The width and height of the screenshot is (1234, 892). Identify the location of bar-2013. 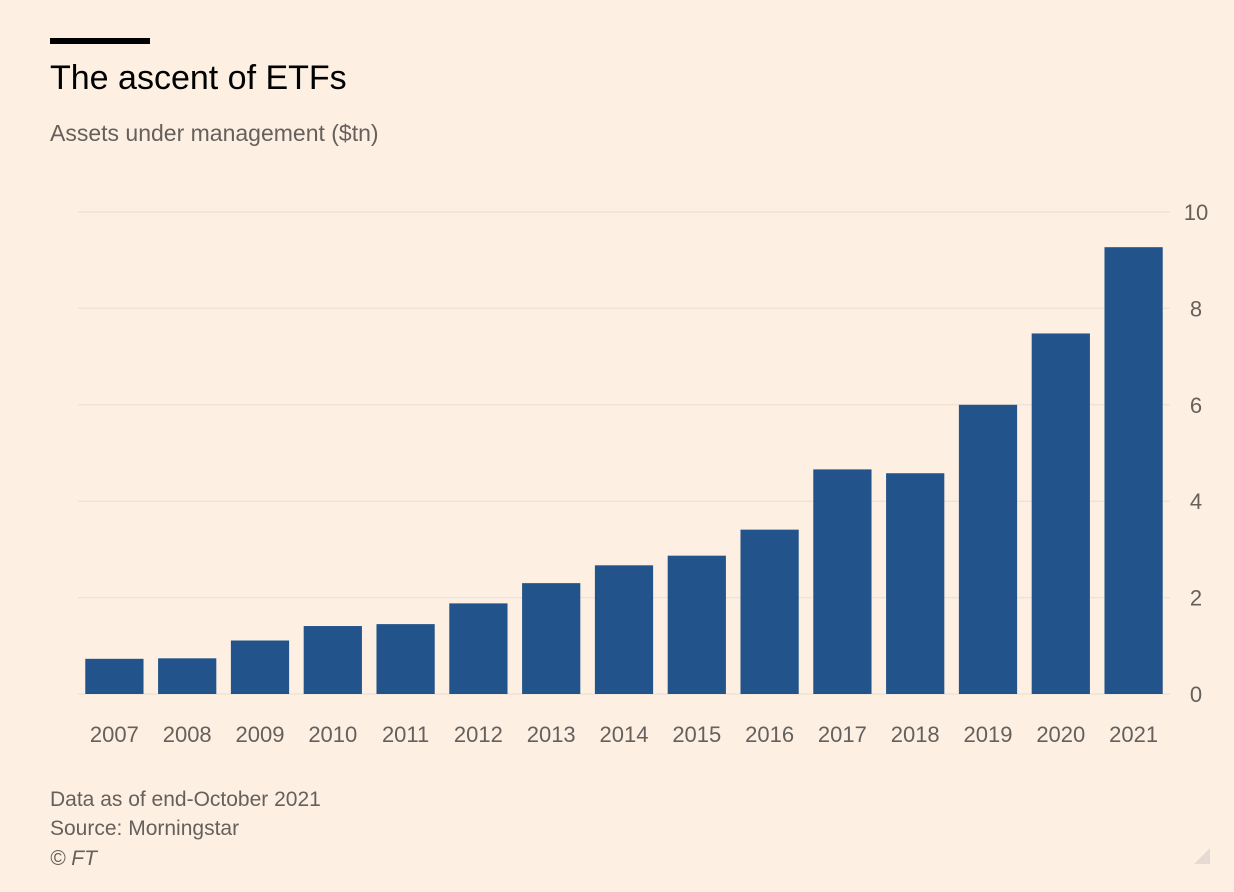
(551, 638).